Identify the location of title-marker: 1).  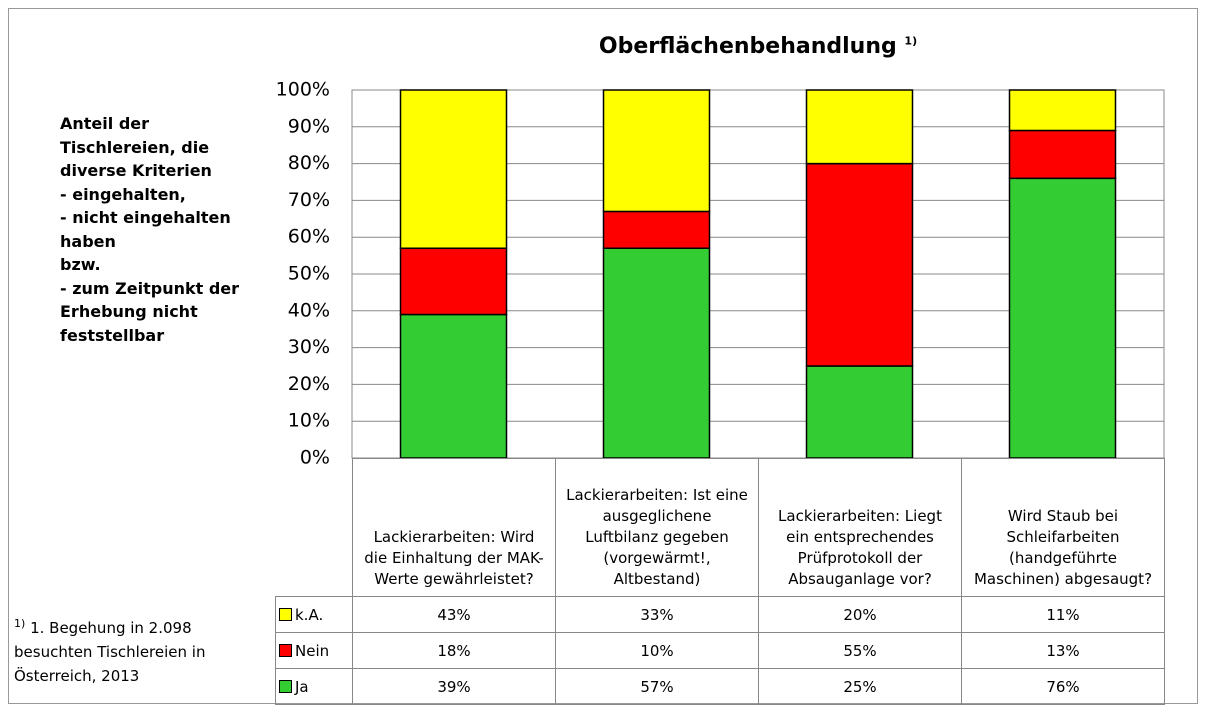
(911, 41).